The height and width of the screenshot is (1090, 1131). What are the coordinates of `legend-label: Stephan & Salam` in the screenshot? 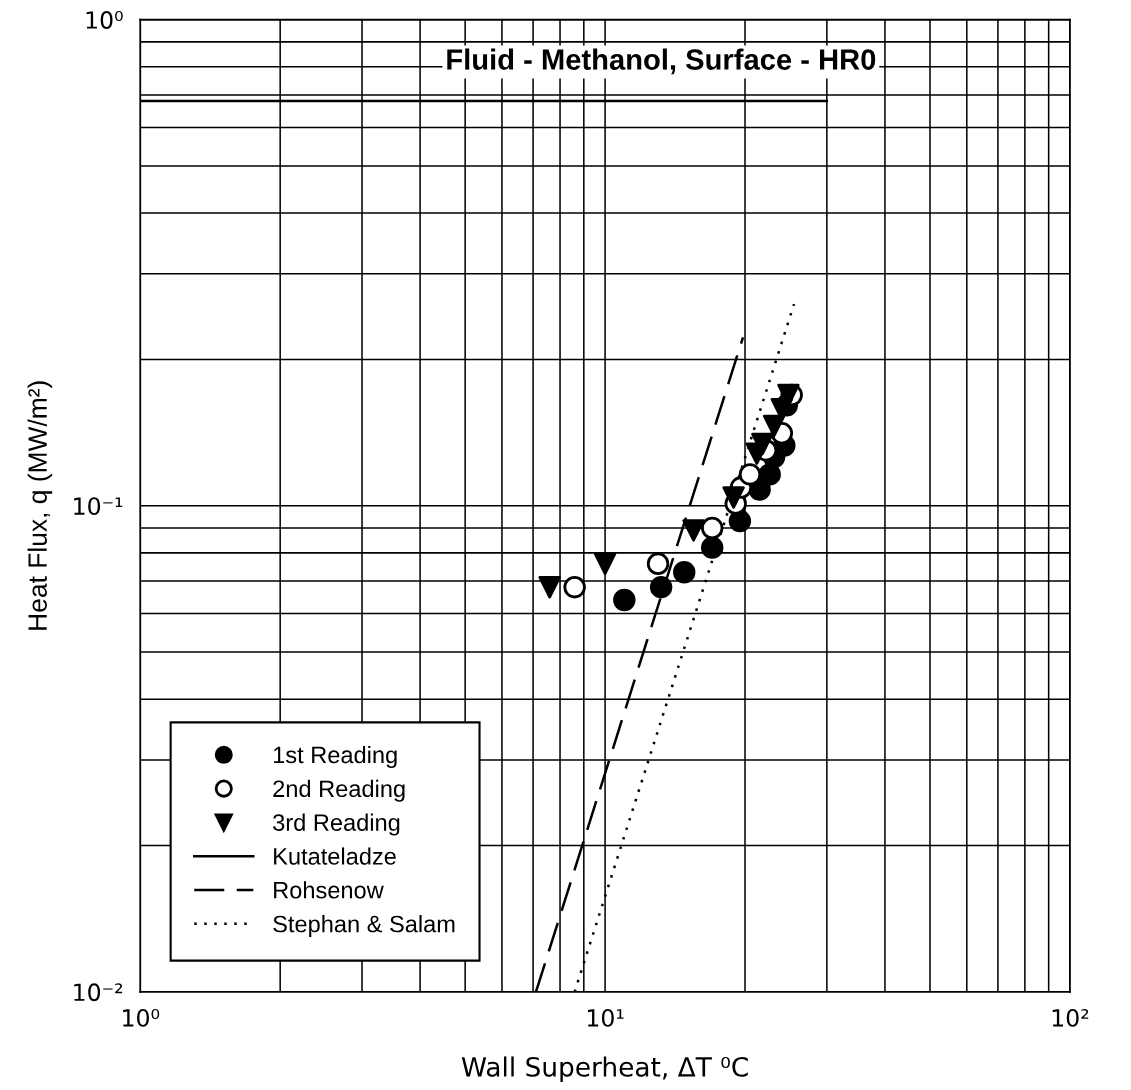 It's located at (364, 926).